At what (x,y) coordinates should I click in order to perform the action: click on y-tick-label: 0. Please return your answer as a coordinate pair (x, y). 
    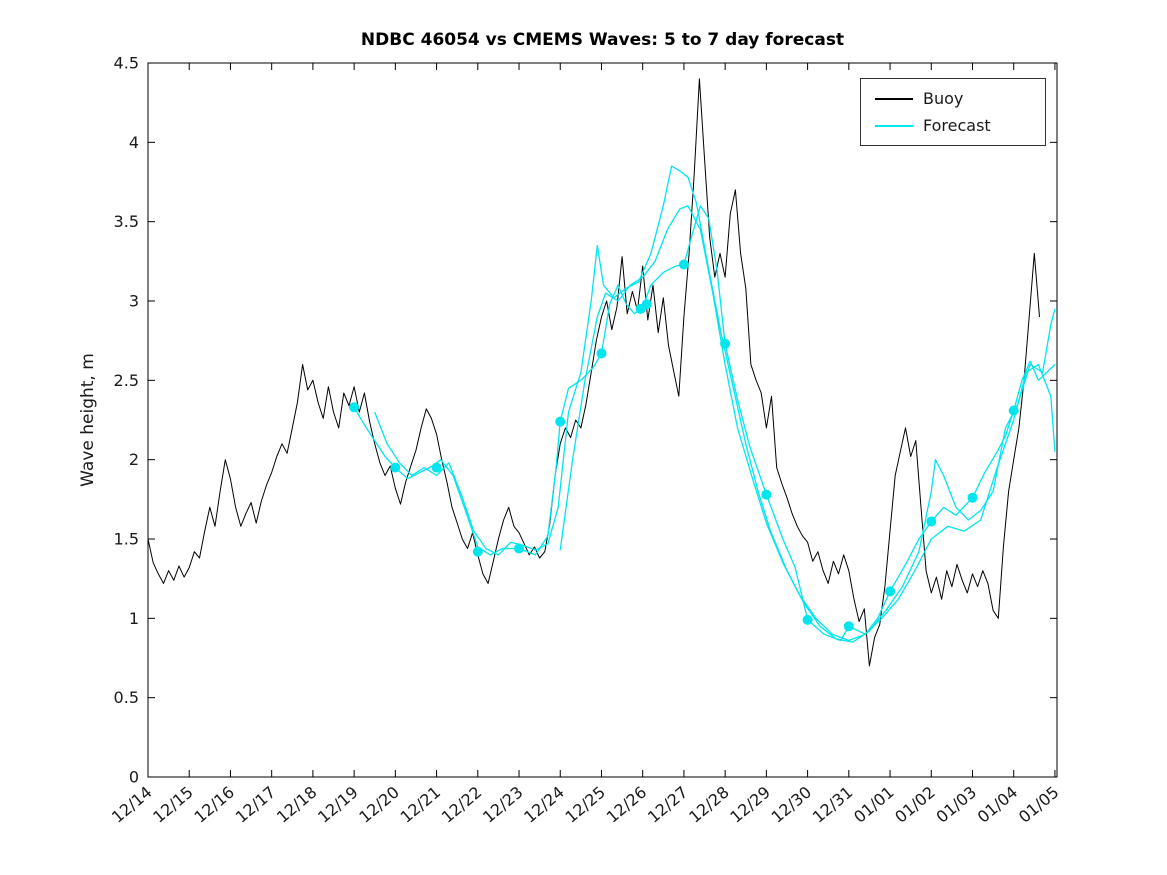
    Looking at the image, I should click on (134, 777).